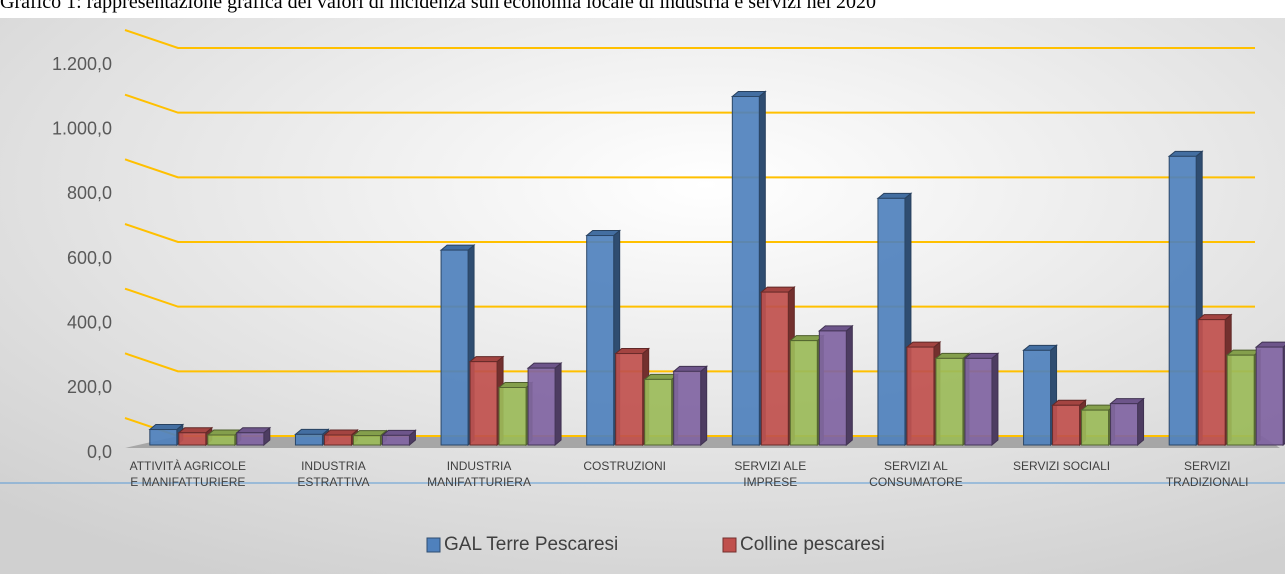 This screenshot has width=1285, height=574. Describe the element at coordinates (89, 258) in the screenshot. I see `y-tick-label: 600,0` at that location.